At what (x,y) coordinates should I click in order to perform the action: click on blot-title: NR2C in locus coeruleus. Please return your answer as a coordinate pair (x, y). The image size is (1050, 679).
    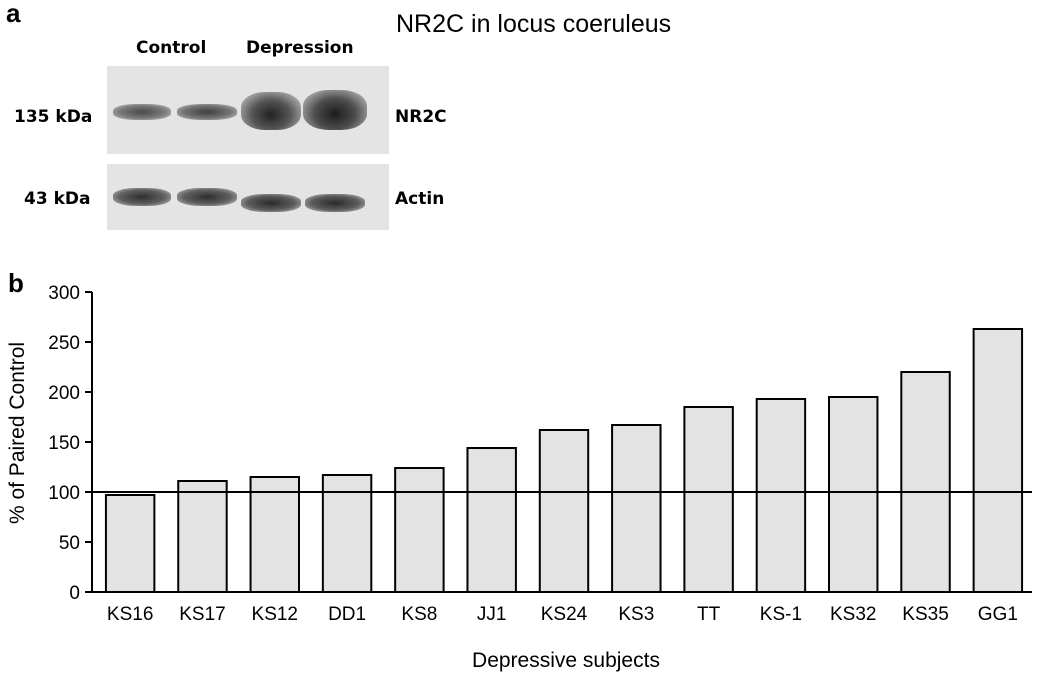
    Looking at the image, I should click on (534, 24).